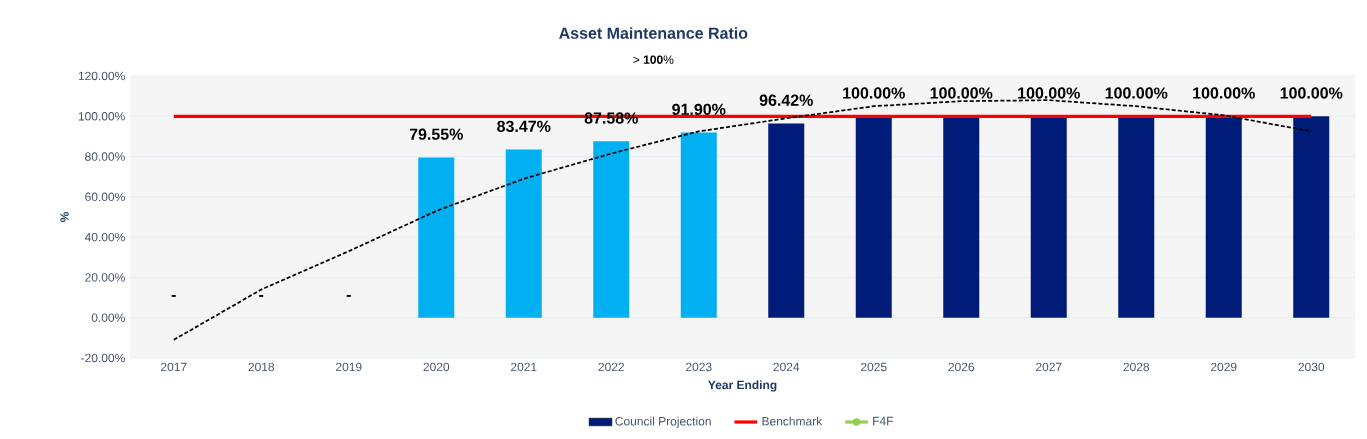  I want to click on x-tick-label: 2026, so click(961, 367).